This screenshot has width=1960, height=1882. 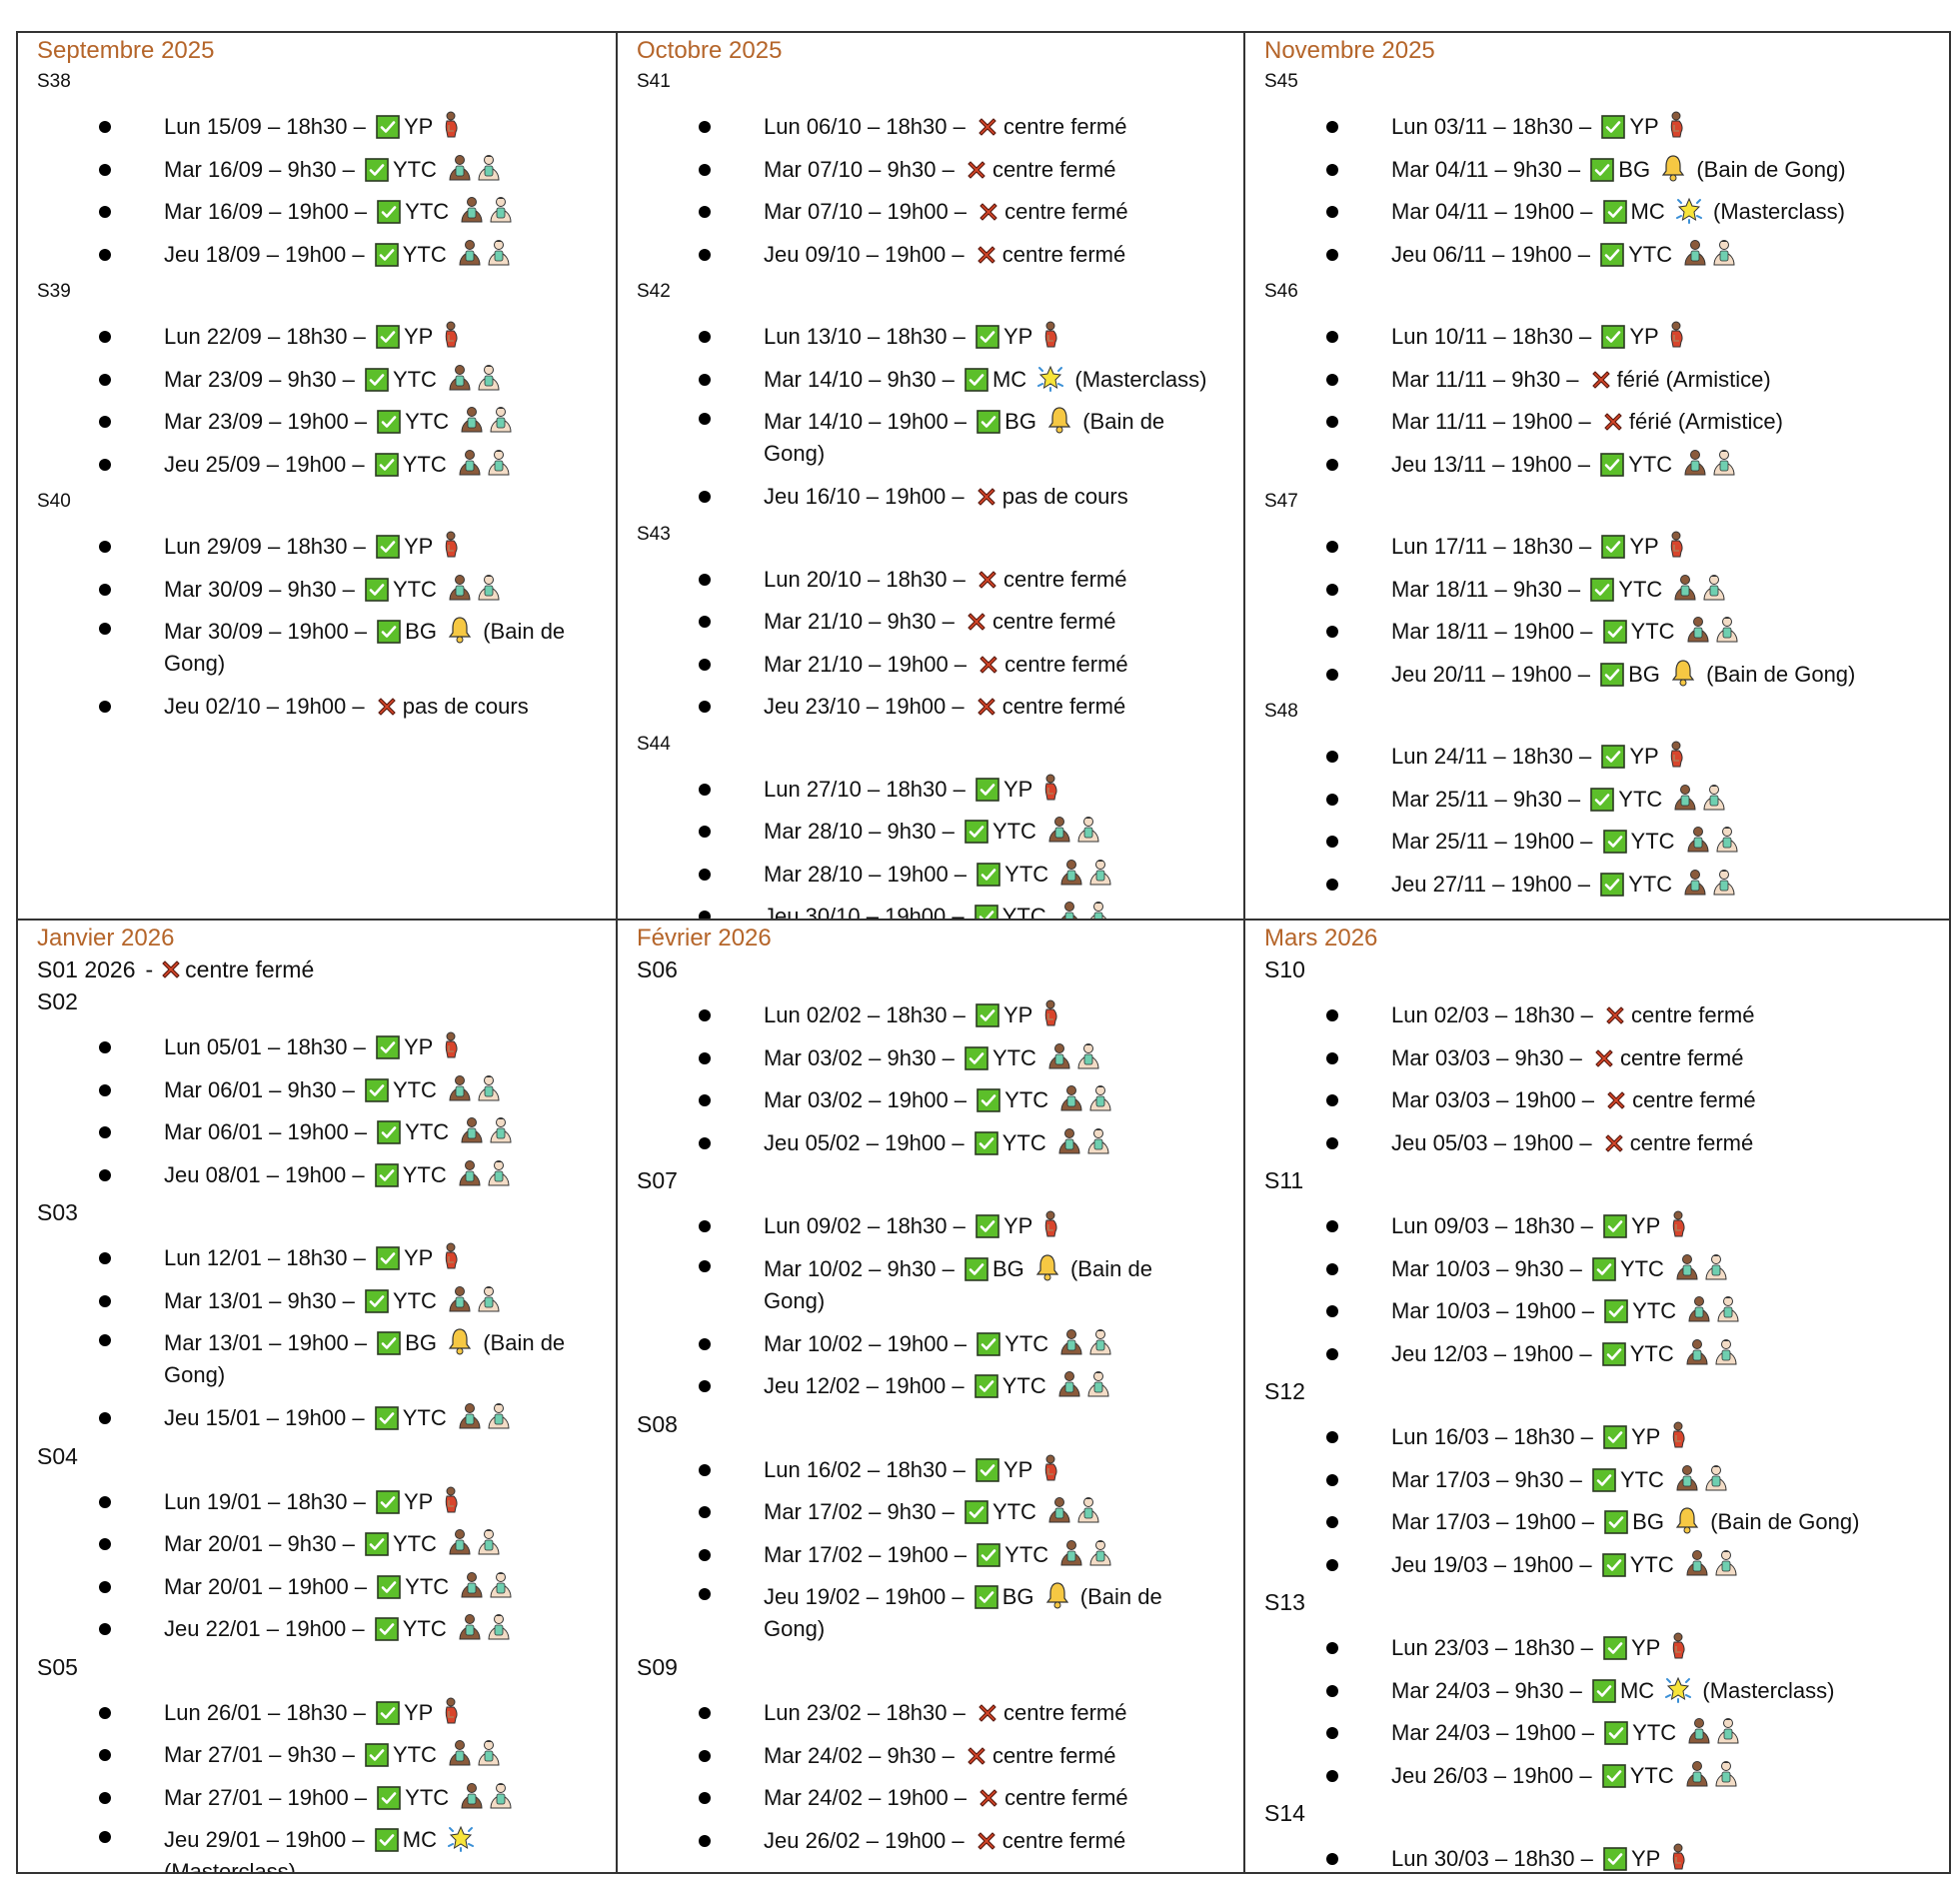 I want to click on week-number: S01 2026, so click(x=86, y=969).